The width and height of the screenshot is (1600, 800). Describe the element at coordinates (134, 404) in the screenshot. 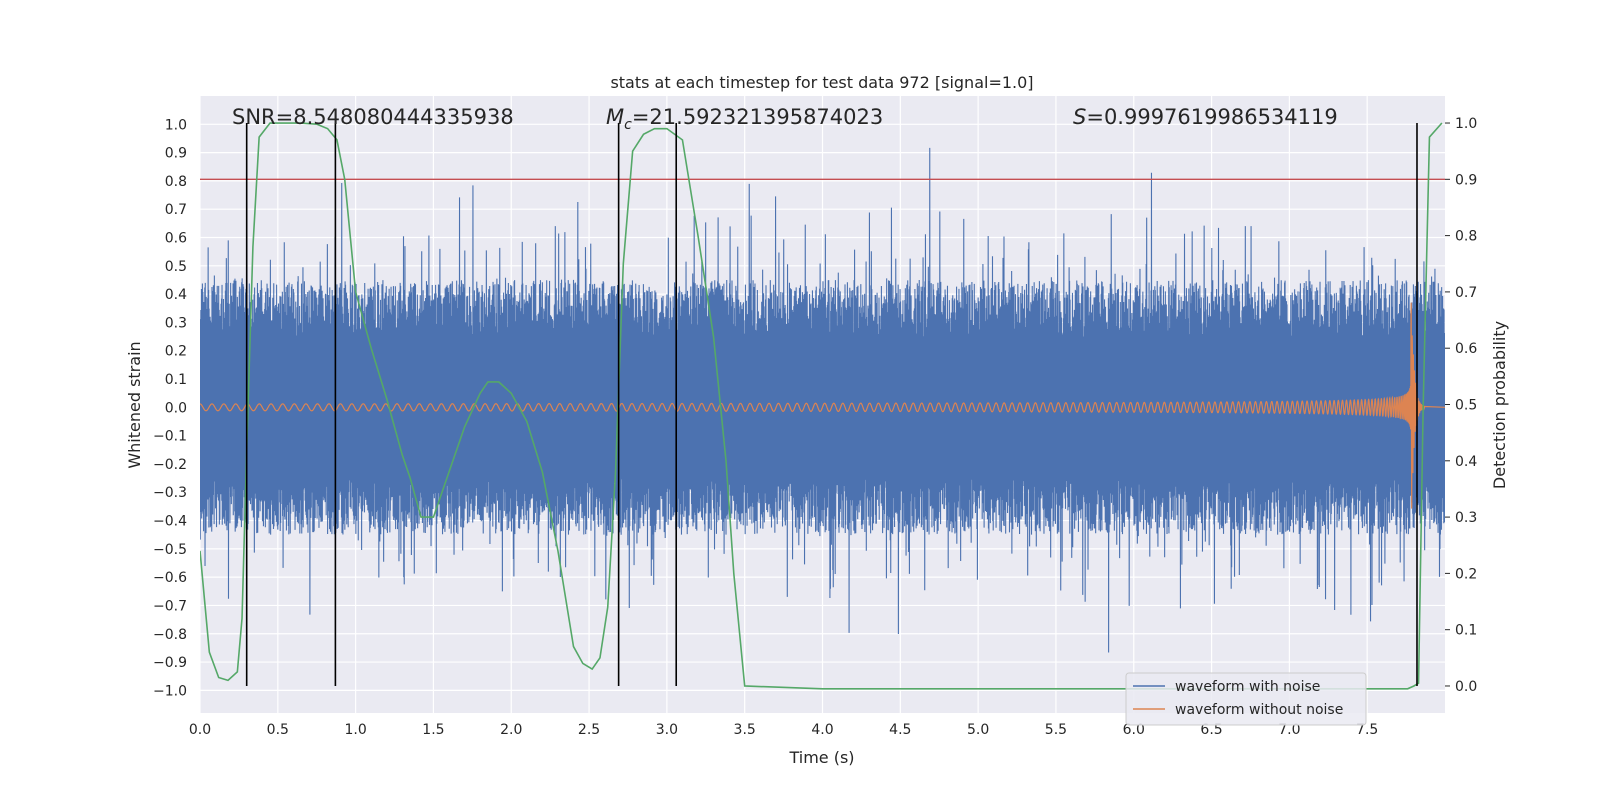

I see `y-axis-label: Whitened strain` at that location.